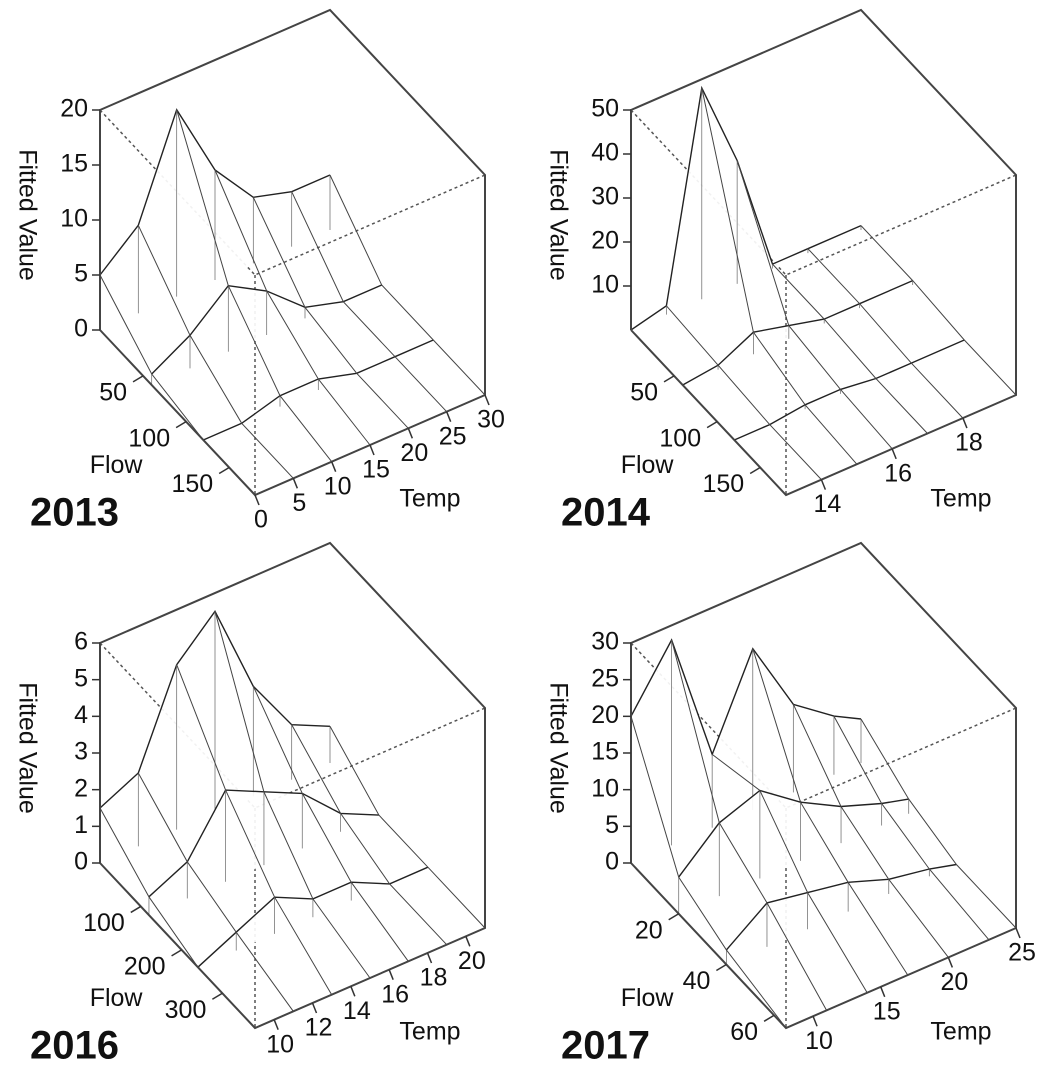 The height and width of the screenshot is (1065, 1062). Describe the element at coordinates (605, 285) in the screenshot. I see `z-tick-label: 10` at that location.